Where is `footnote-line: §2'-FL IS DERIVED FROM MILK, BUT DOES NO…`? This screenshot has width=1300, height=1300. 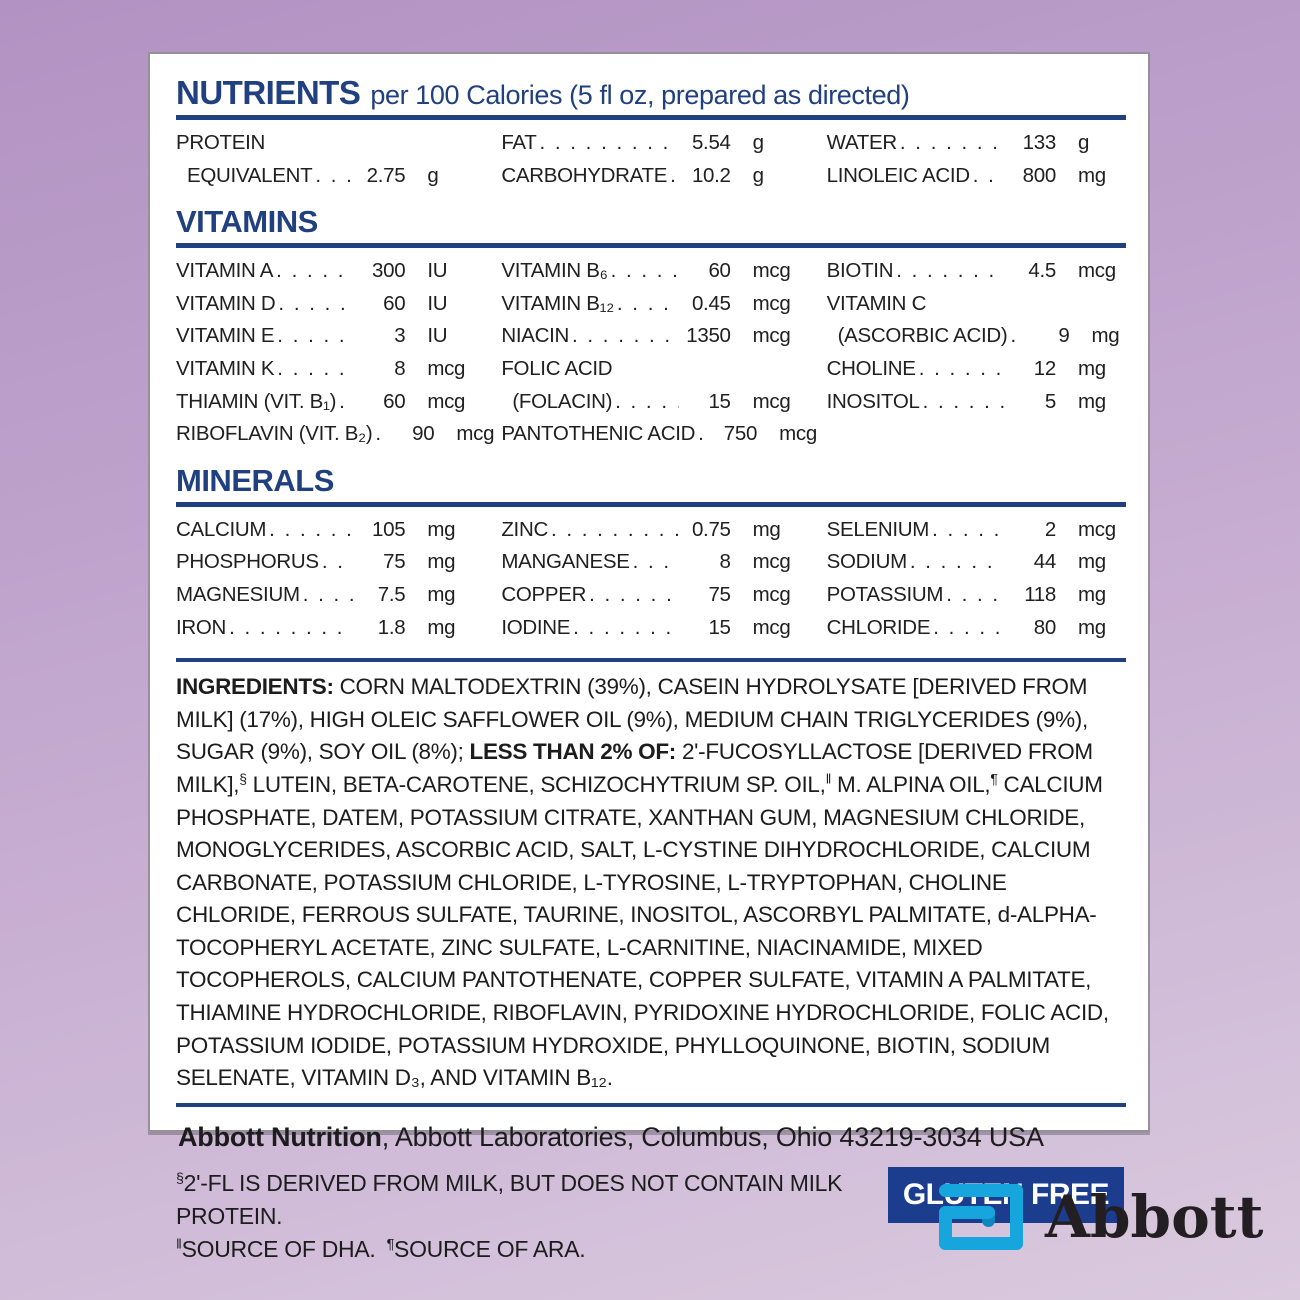
footnote-line: §2'-FL IS DERIVED FROM MILK, BUT DOES NO… is located at coordinates (532, 1200).